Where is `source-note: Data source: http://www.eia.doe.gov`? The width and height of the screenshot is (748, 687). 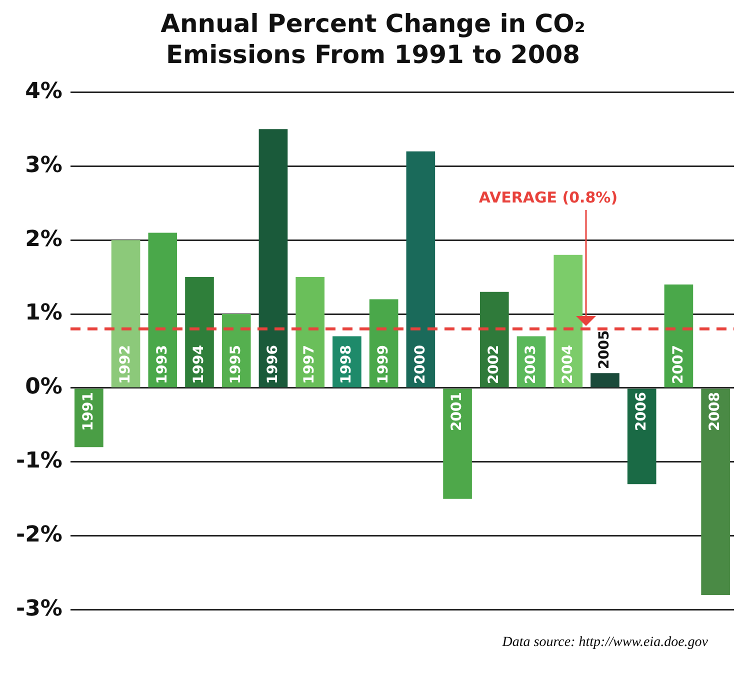
source-note: Data source: http://www.eia.doe.gov is located at coordinates (605, 642).